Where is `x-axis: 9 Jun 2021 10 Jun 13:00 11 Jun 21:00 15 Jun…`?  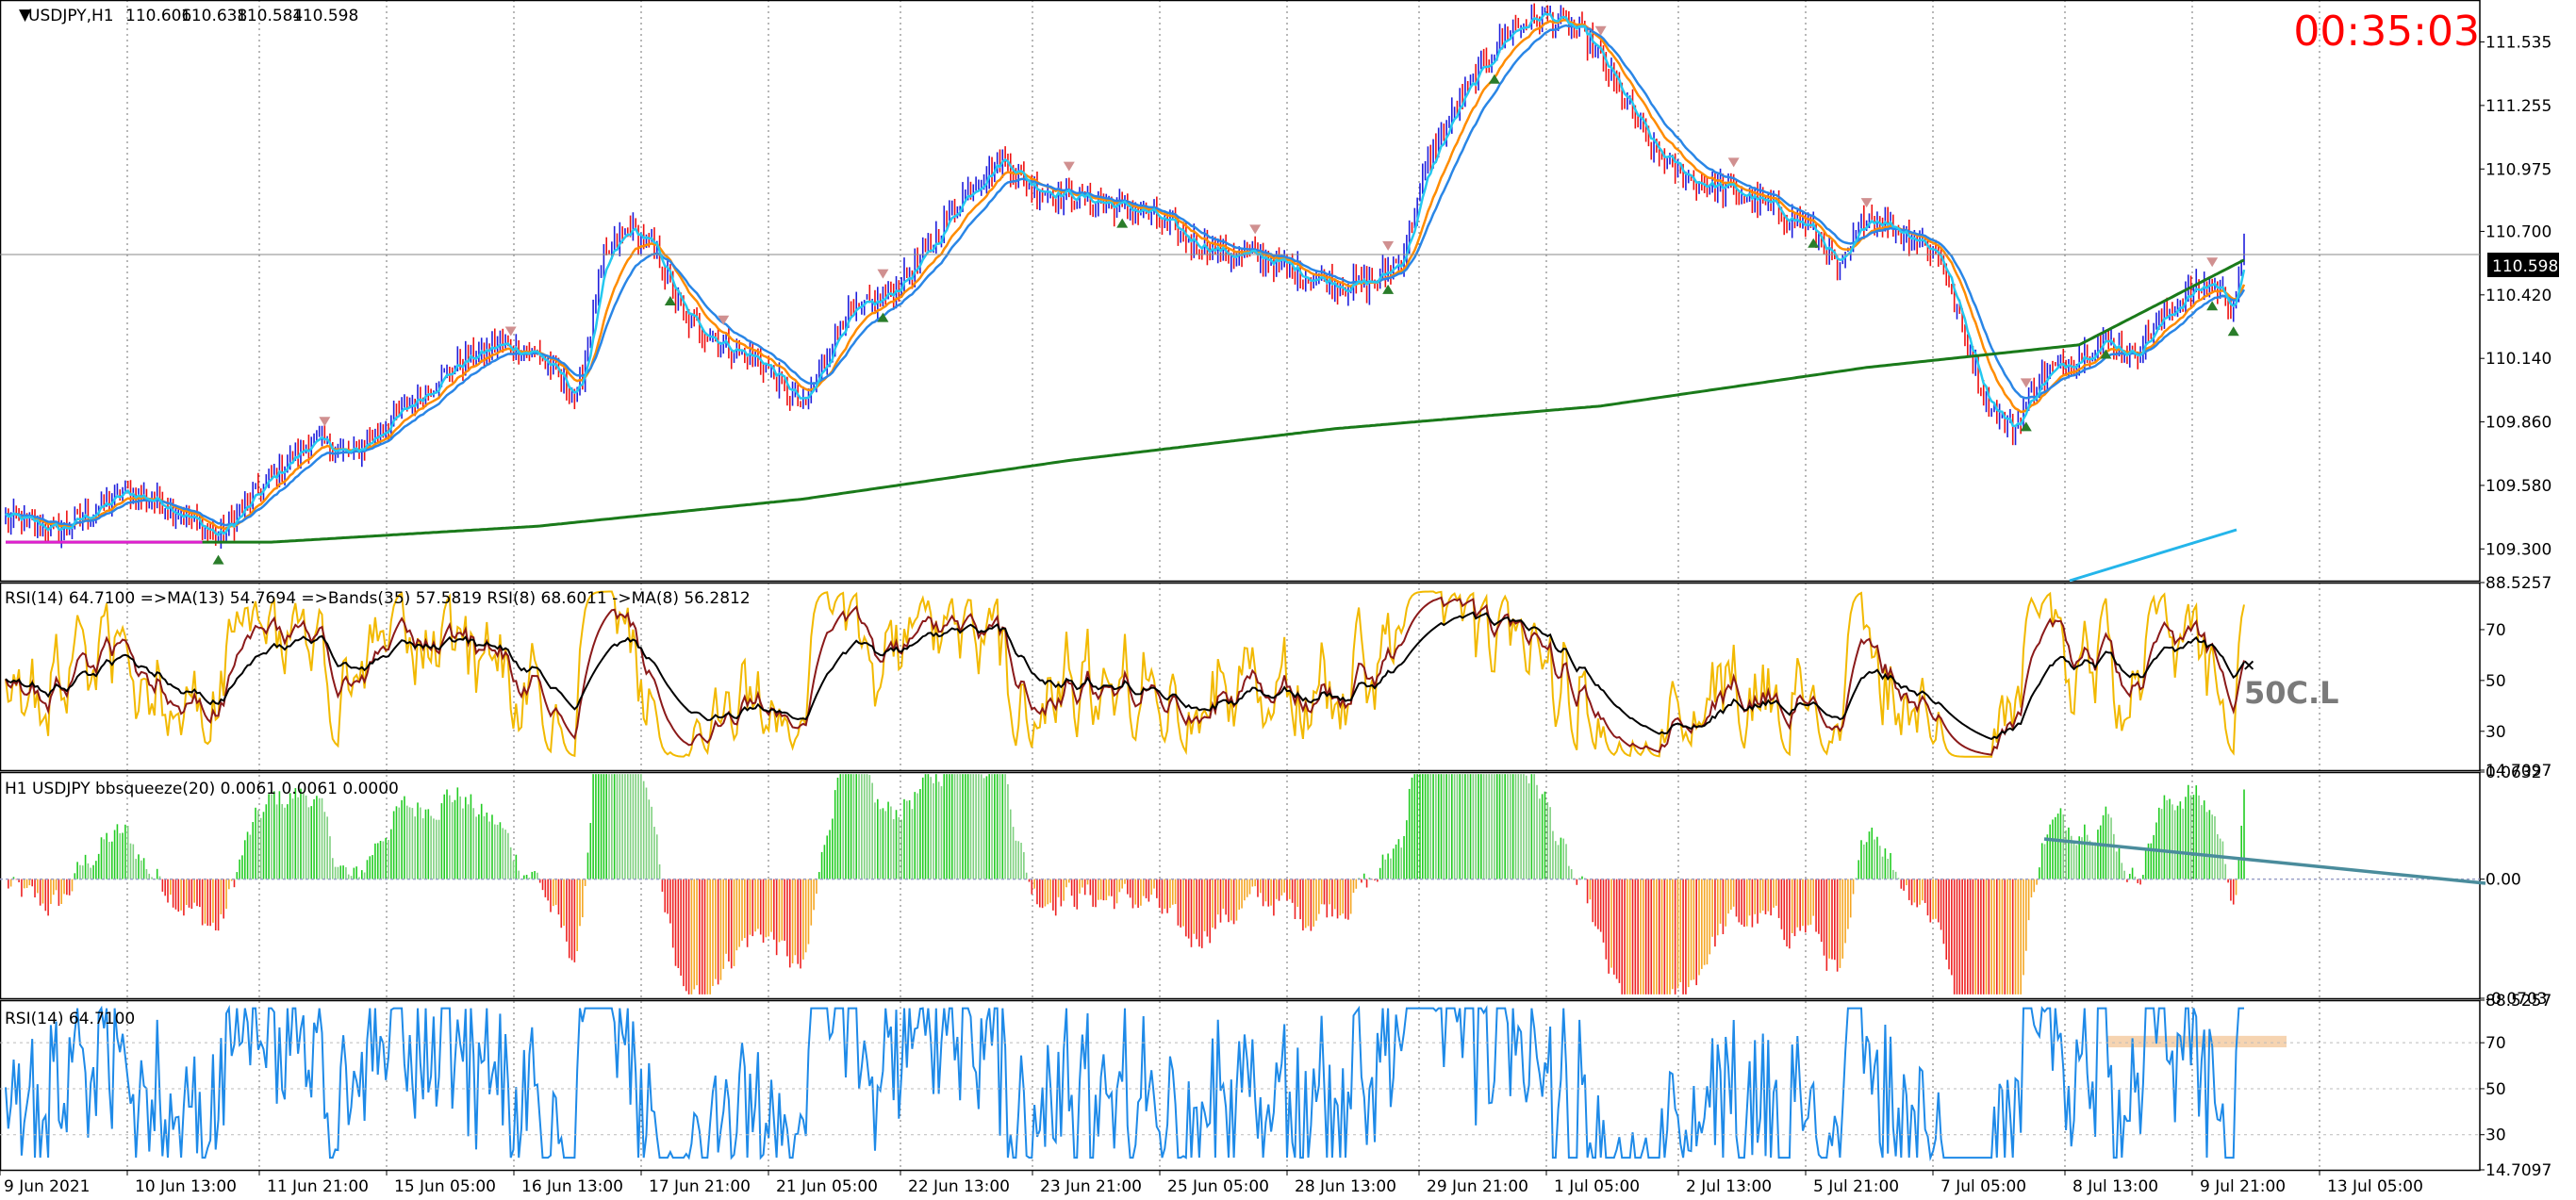 x-axis: 9 Jun 2021 10 Jun 13:00 11 Jun 21:00 15 Jun… is located at coordinates (1211, 1183).